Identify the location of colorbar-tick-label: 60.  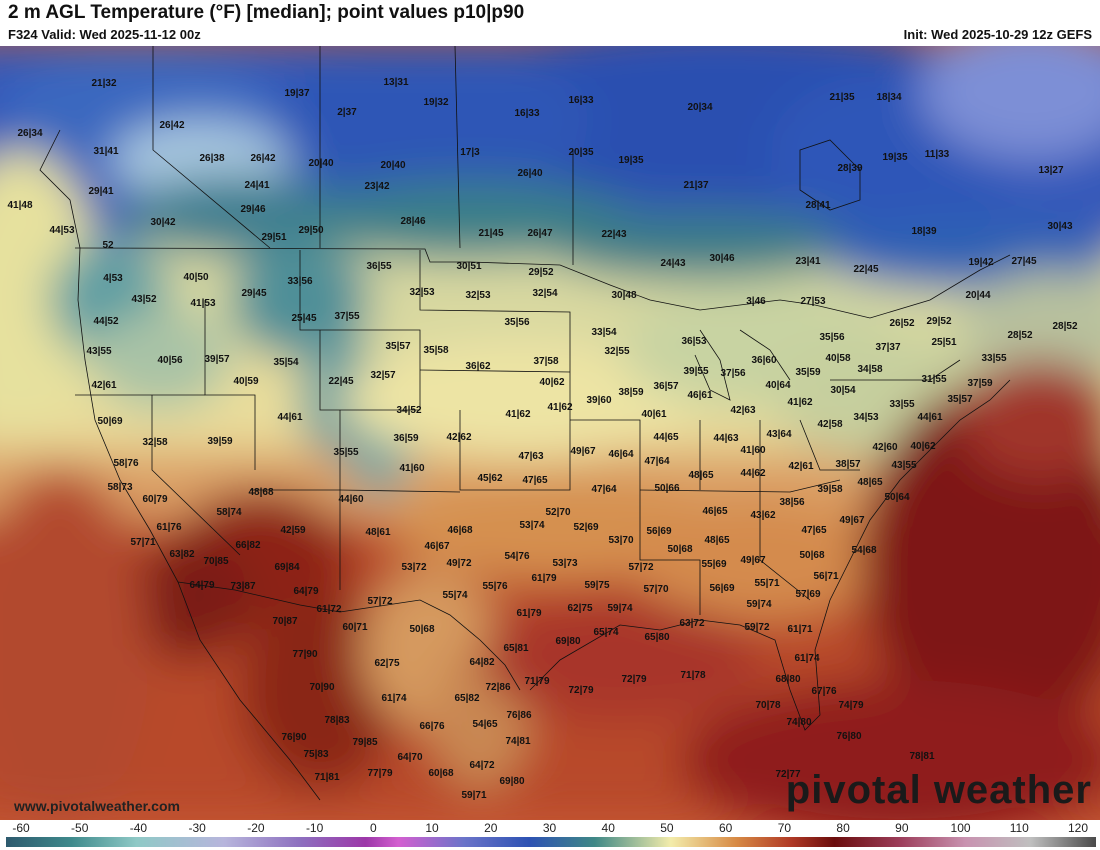
(725, 828).